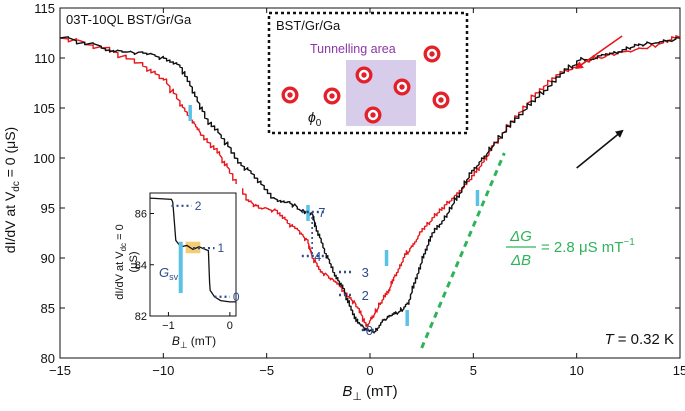 This screenshot has height=411, width=685. Describe the element at coordinates (120, 275) in the screenshot. I see `inset-y-axis-label-prefix: dI/dV at V` at that location.